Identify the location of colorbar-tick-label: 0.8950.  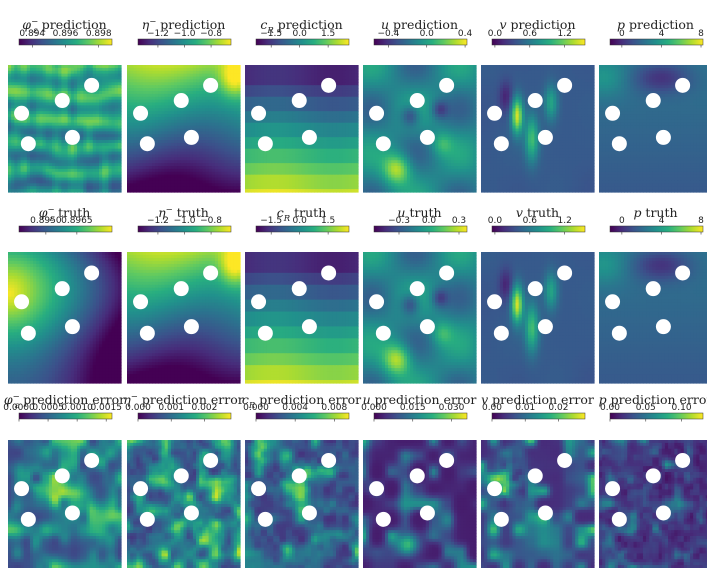
(46, 221).